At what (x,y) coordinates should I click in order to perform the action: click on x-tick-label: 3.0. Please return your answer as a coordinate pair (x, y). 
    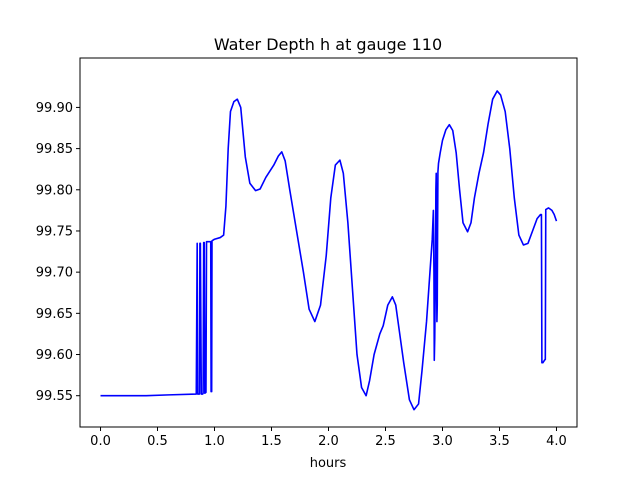
    Looking at the image, I should click on (442, 441).